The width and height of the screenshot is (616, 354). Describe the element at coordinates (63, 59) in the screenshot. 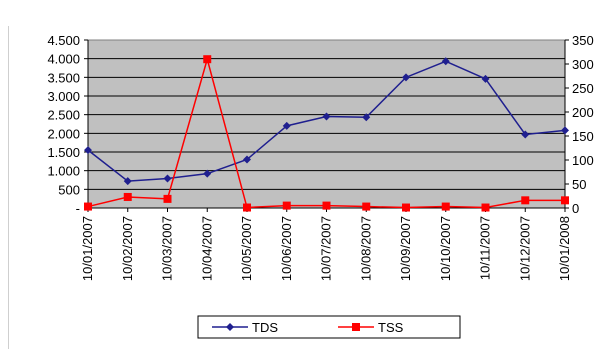

I see `y-left-tick-label: 4.000` at that location.